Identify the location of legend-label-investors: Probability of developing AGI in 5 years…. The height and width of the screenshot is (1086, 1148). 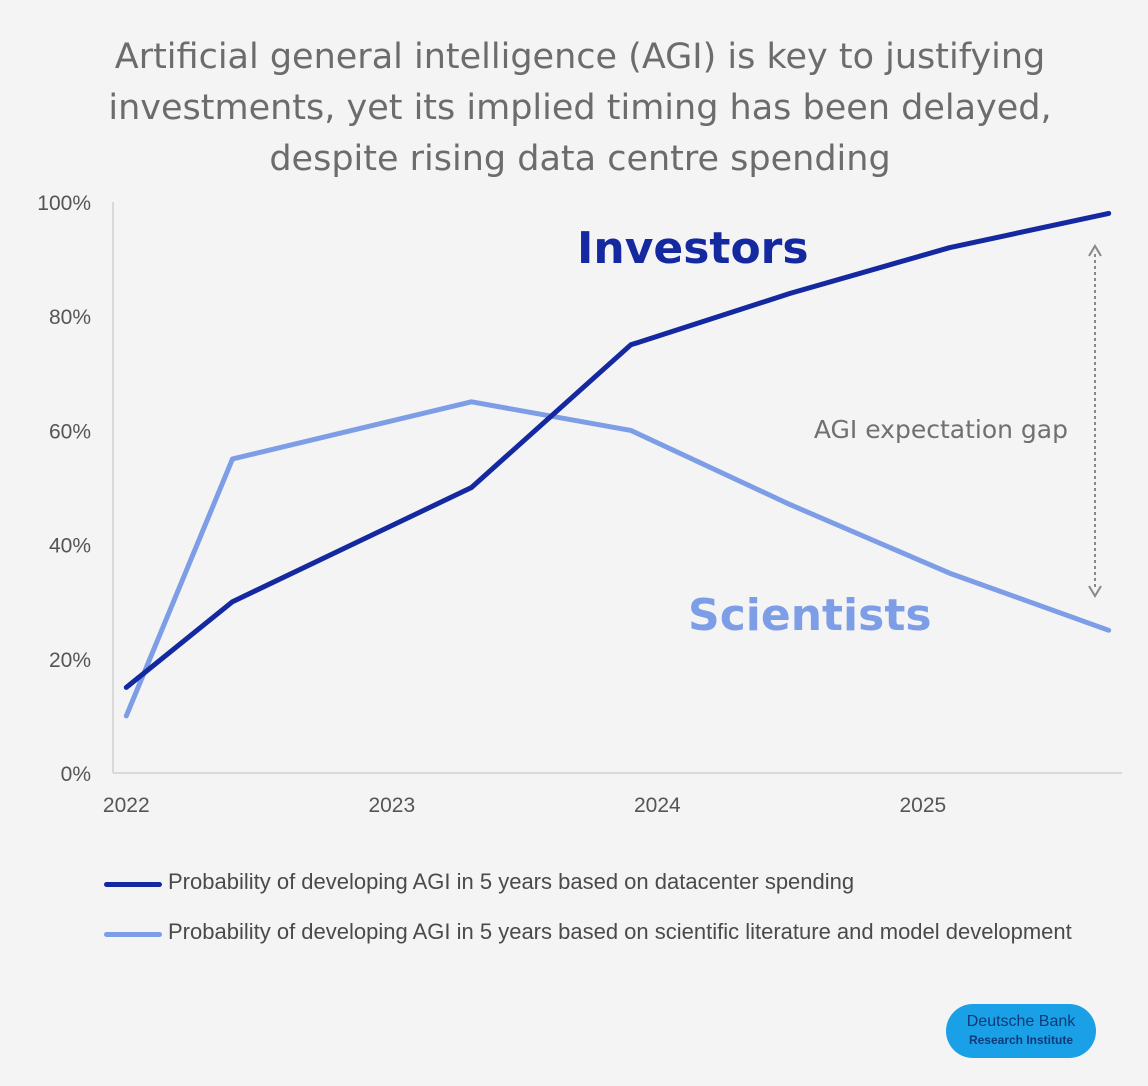
(511, 881).